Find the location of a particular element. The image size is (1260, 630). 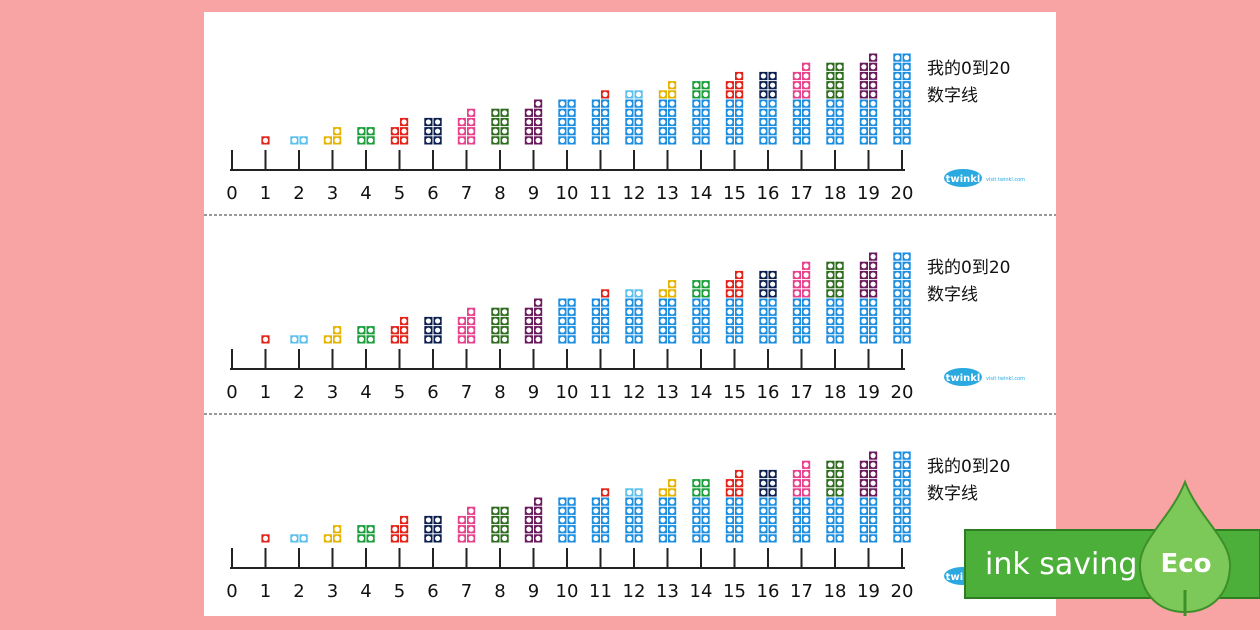

logo-cloud is located at coordinates (963, 377).